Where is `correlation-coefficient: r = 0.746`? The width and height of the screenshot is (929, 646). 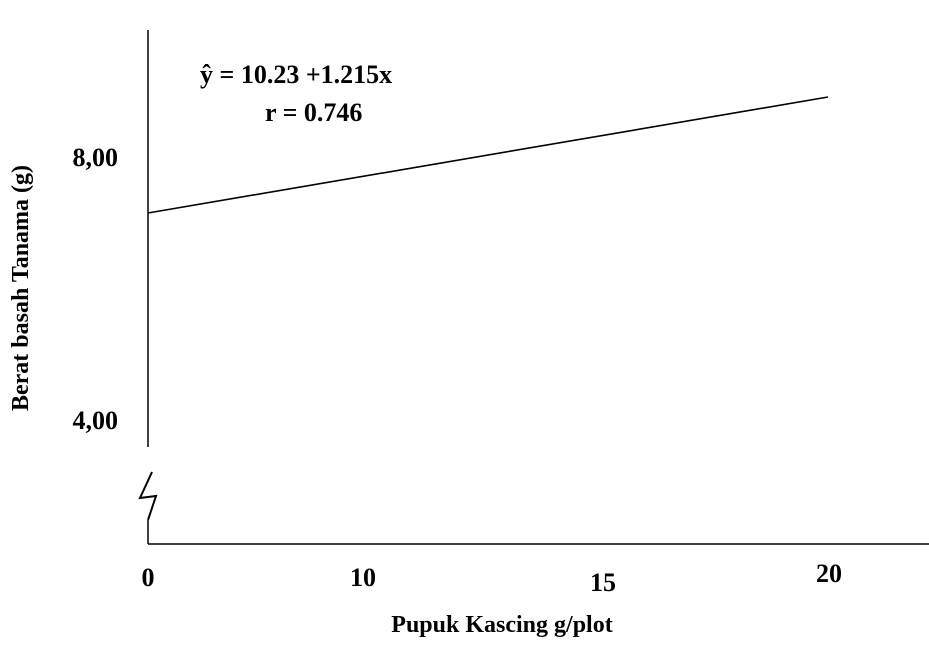
correlation-coefficient: r = 0.746 is located at coordinates (313, 112).